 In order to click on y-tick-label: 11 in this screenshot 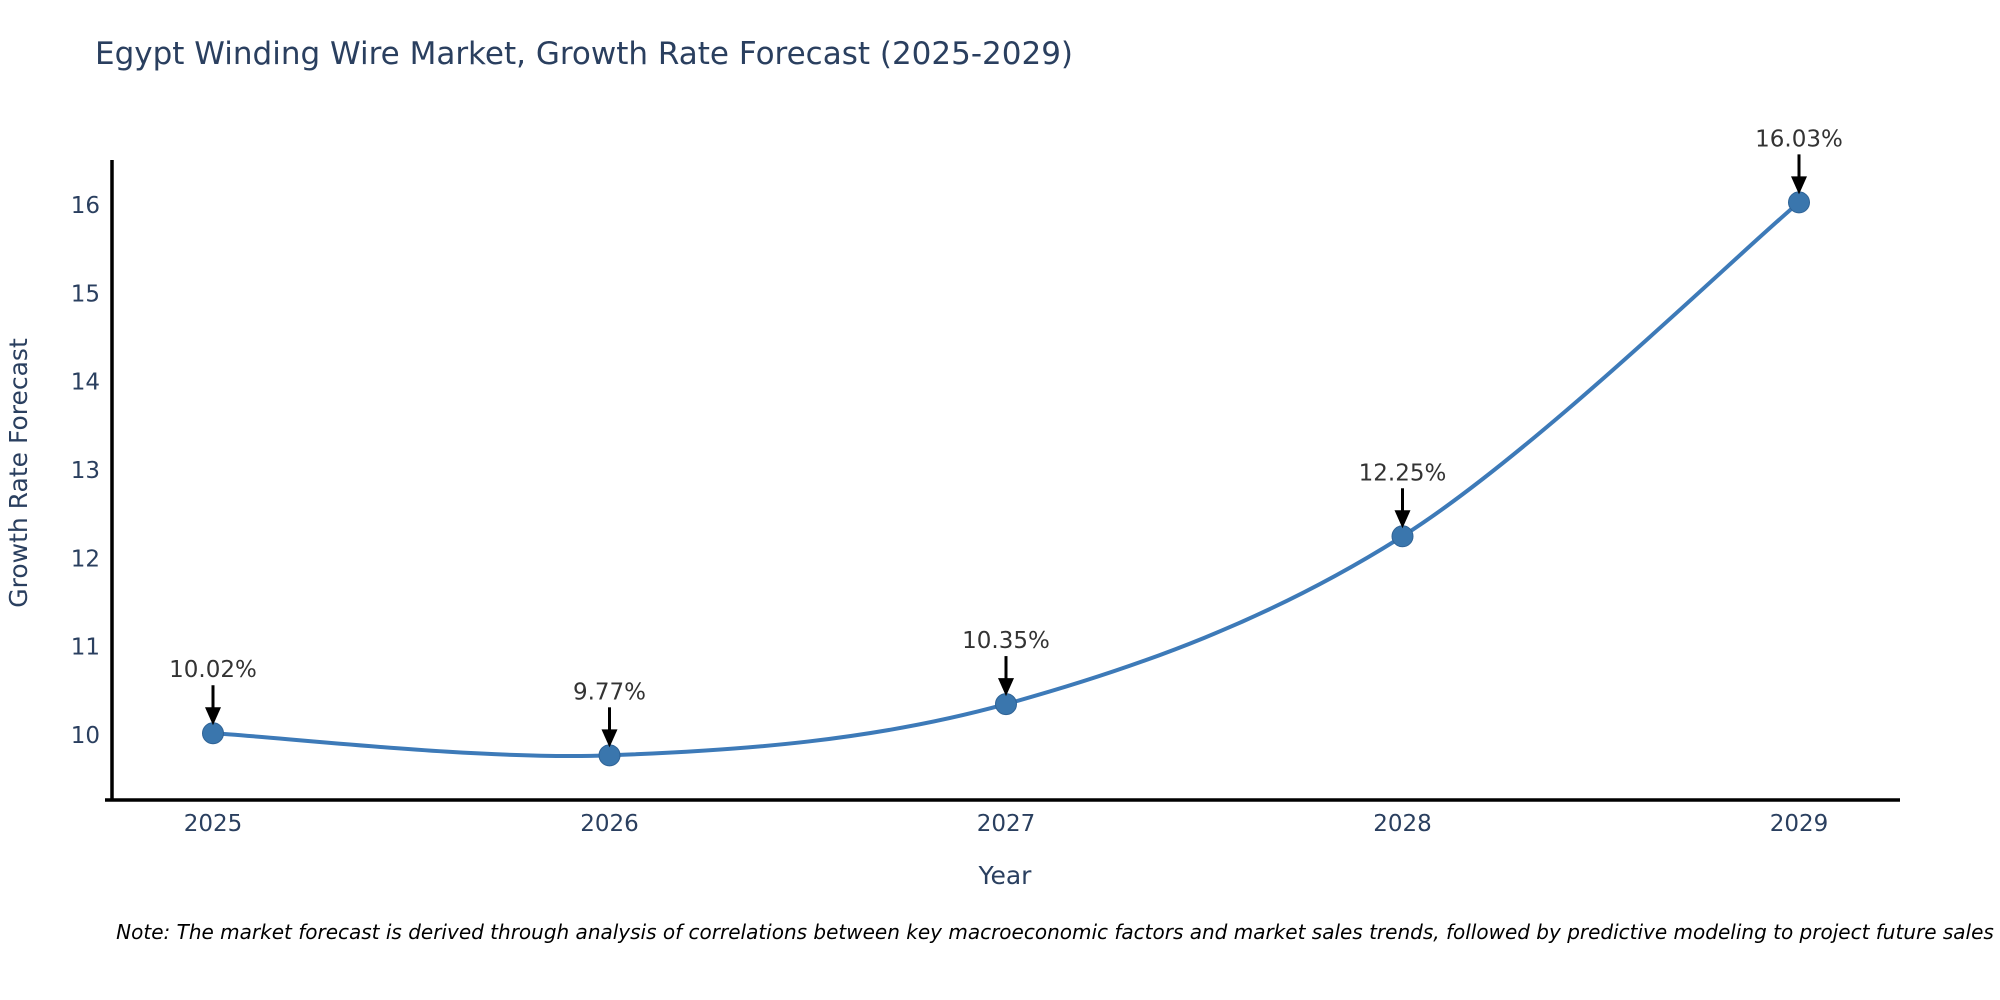, I will do `click(85, 648)`.